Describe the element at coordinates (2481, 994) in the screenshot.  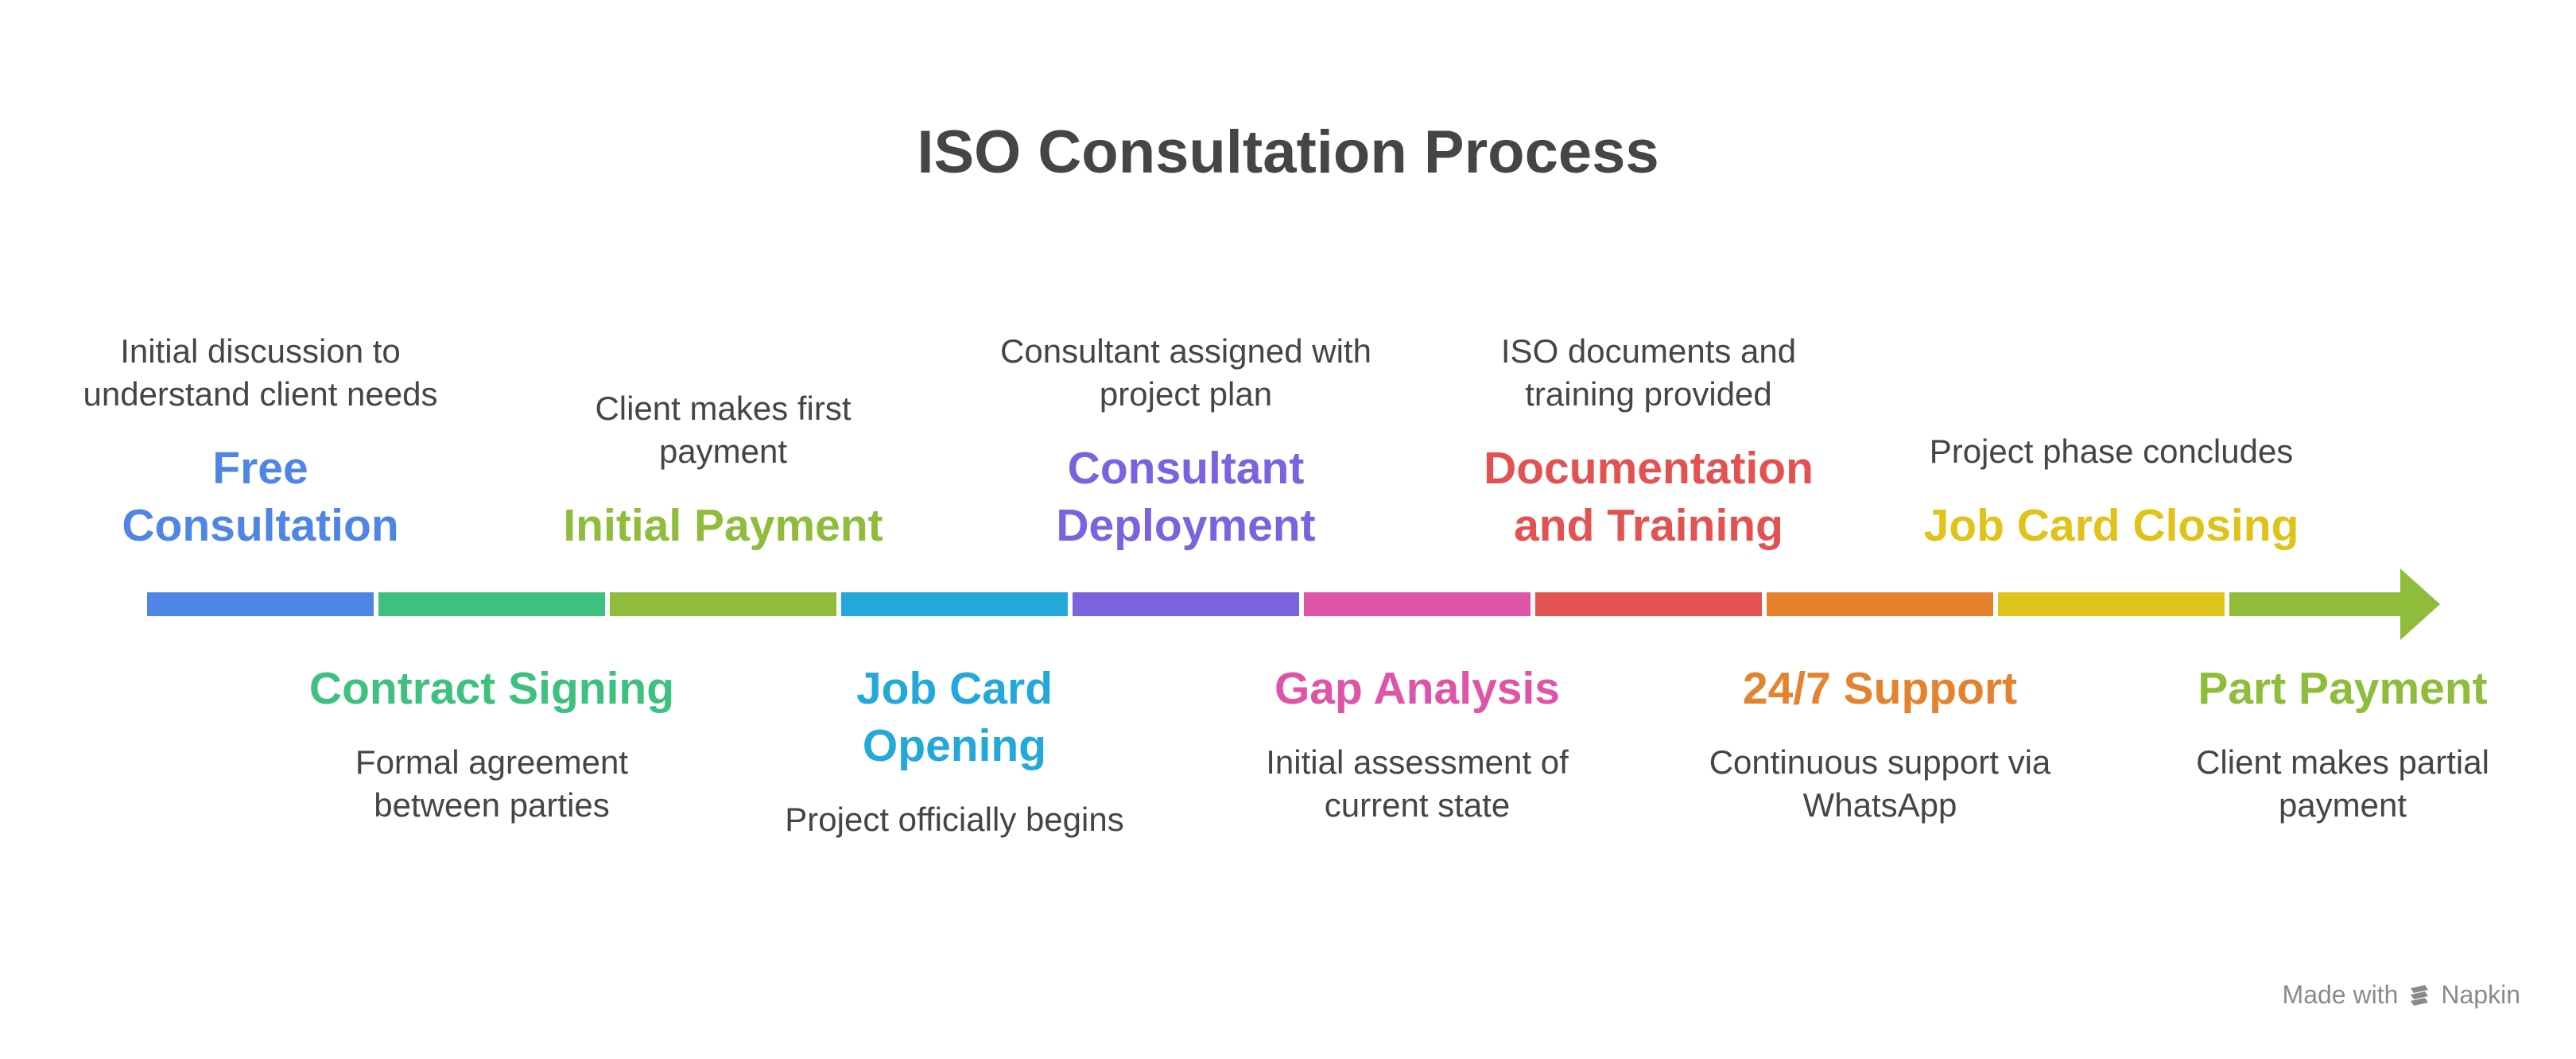
I see `brand-name: Napkin` at that location.